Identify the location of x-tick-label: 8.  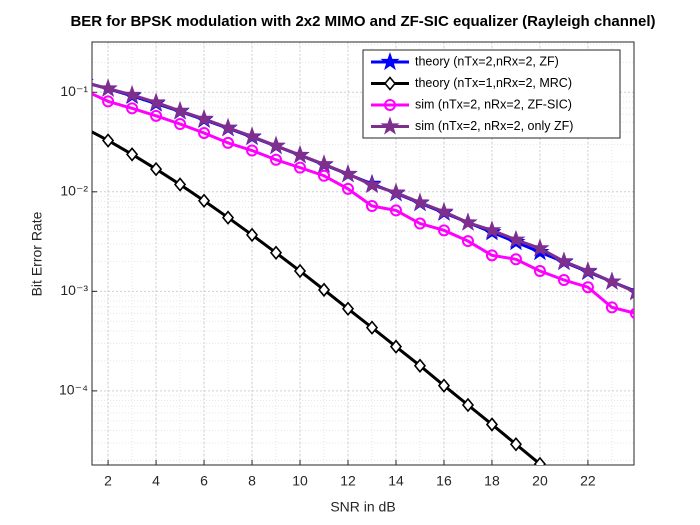
(252, 481).